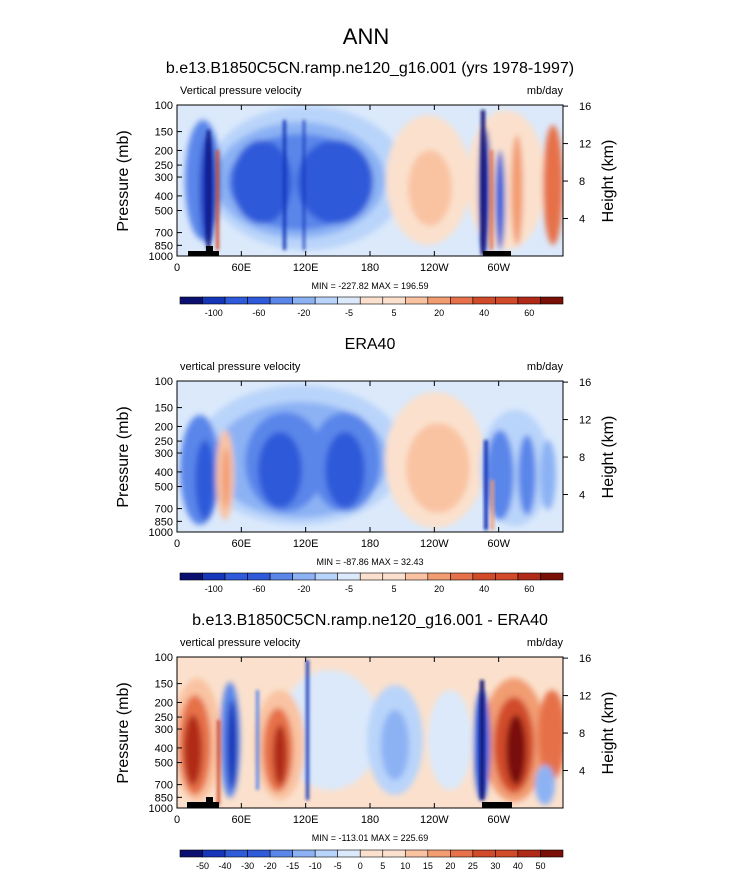 The image size is (733, 878). What do you see at coordinates (582, 496) in the screenshot?
I see `y2-tick-label: 4` at bounding box center [582, 496].